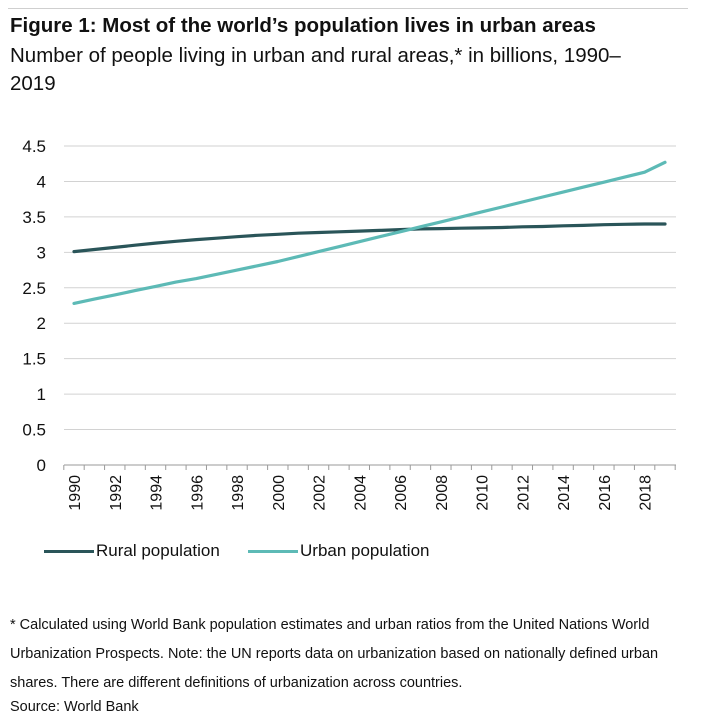  What do you see at coordinates (605, 493) in the screenshot?
I see `x-tick-label: 2016` at bounding box center [605, 493].